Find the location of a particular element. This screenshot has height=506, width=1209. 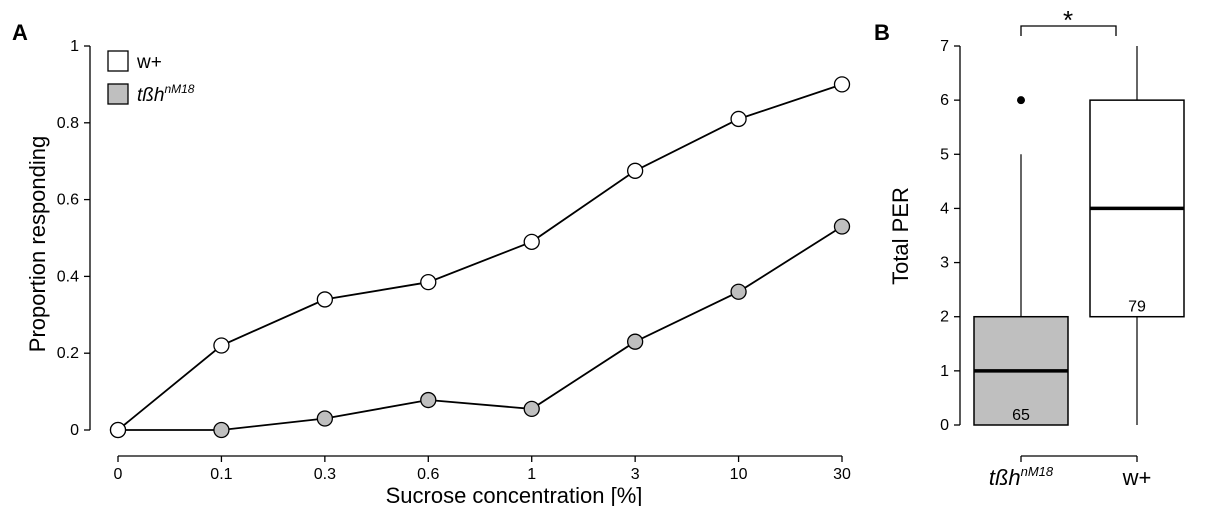

outlier-point is located at coordinates (1021, 100).